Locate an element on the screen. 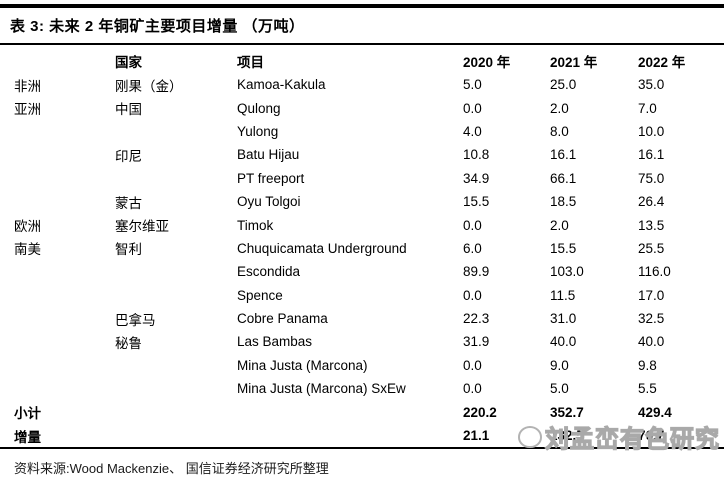 The image size is (724, 477). country-cell: 刚果（金） is located at coordinates (149, 86).